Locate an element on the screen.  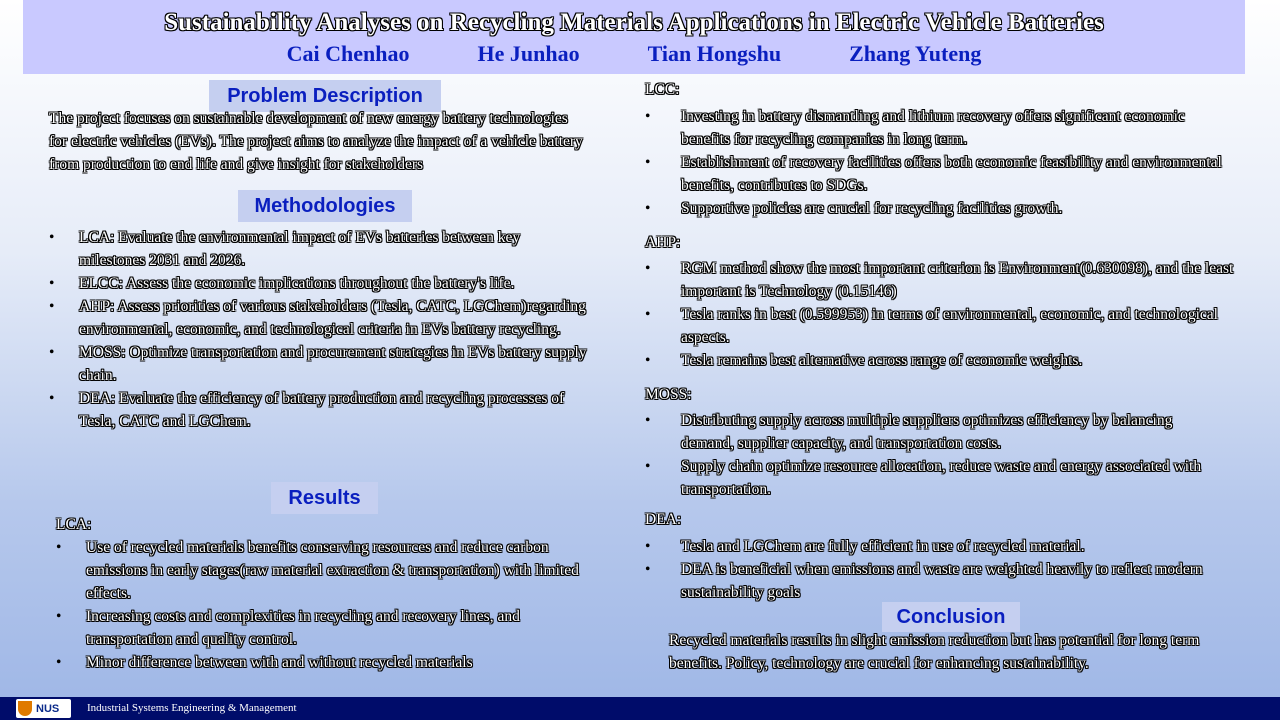
author-name: Cai Chenhao is located at coordinates (348, 53).